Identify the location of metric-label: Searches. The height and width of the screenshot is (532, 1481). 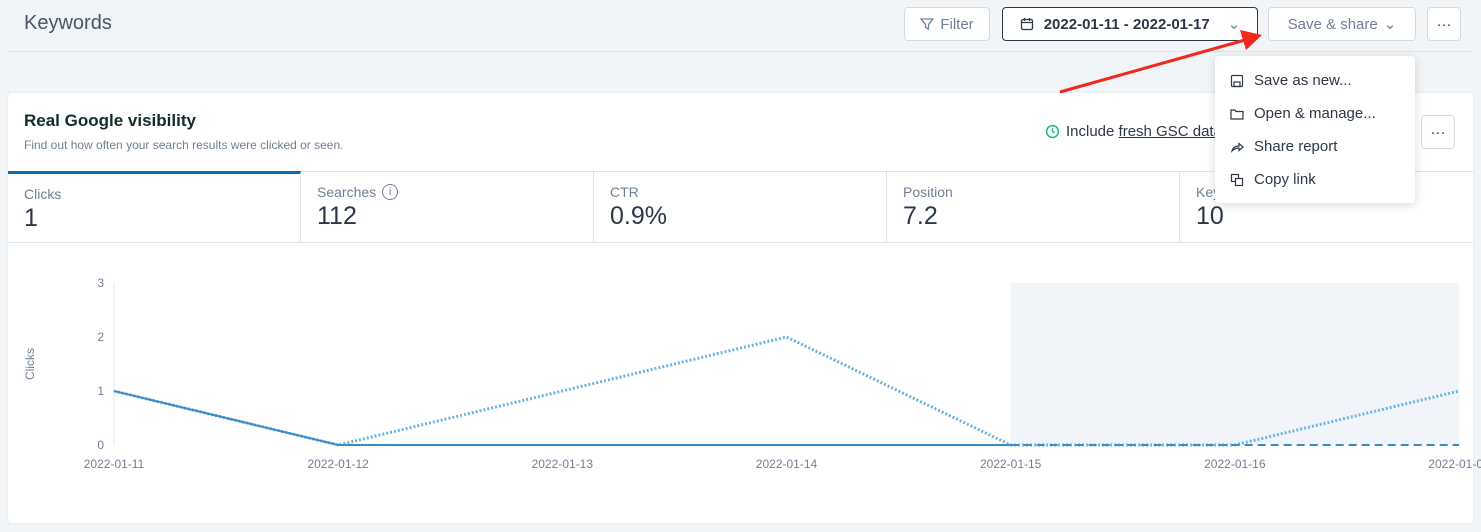
(347, 192).